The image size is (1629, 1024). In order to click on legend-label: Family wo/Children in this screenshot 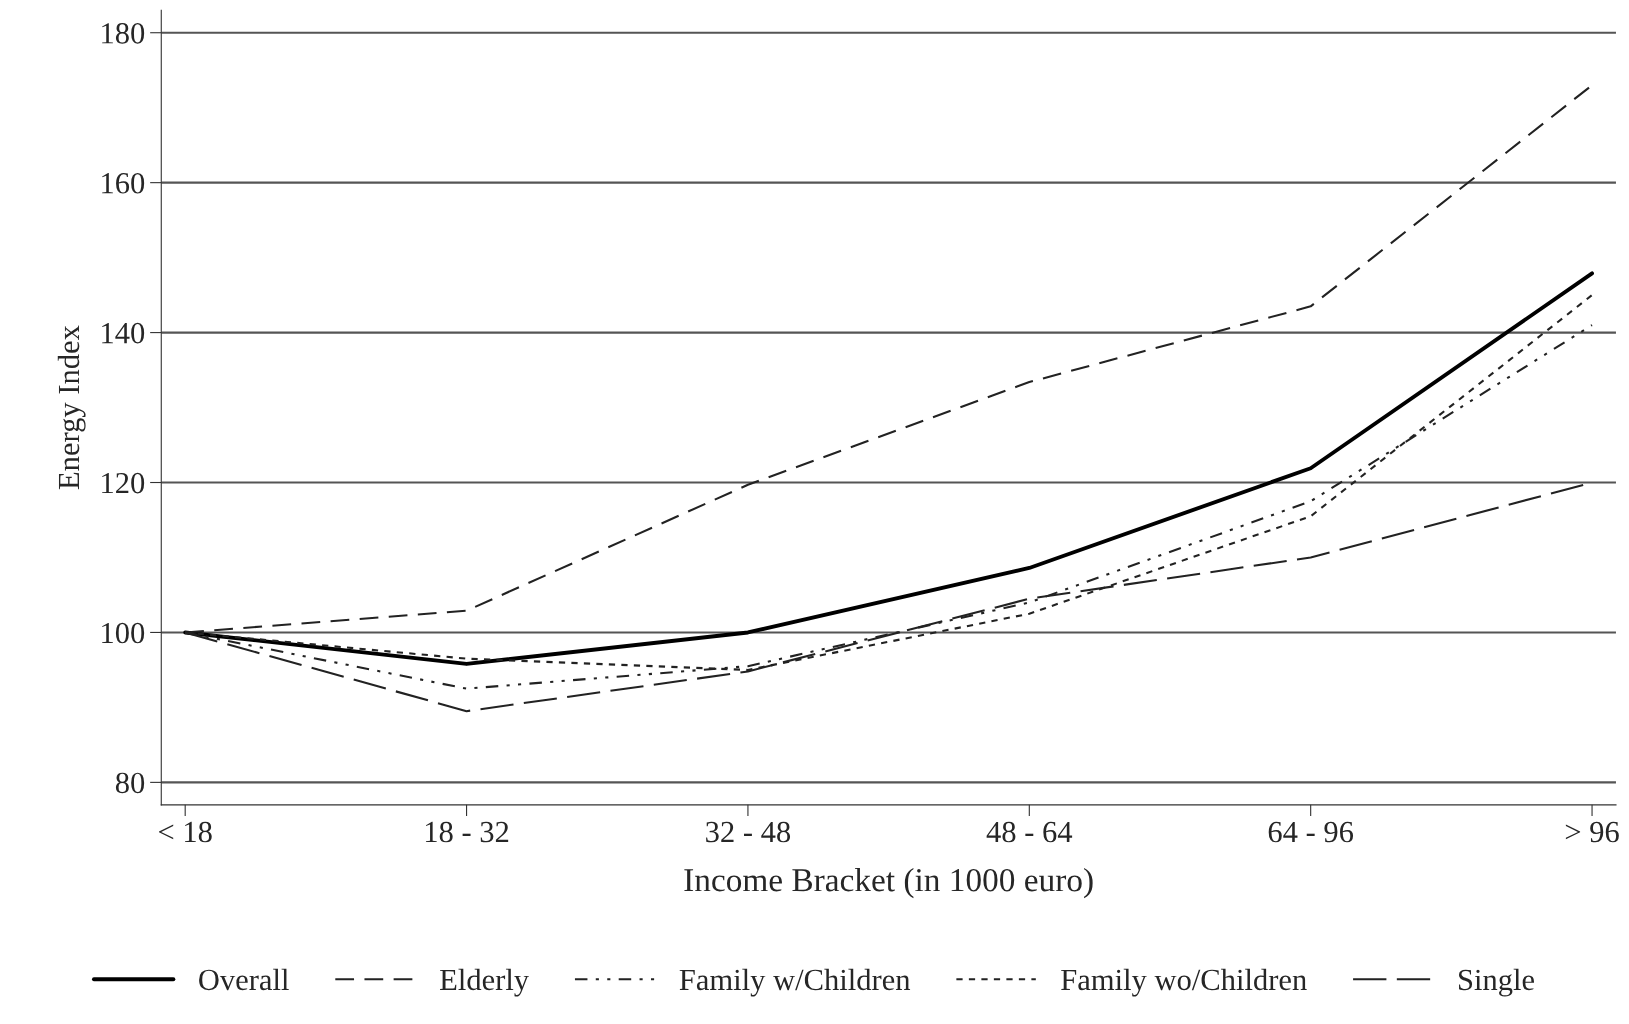, I will do `click(1184, 982)`.